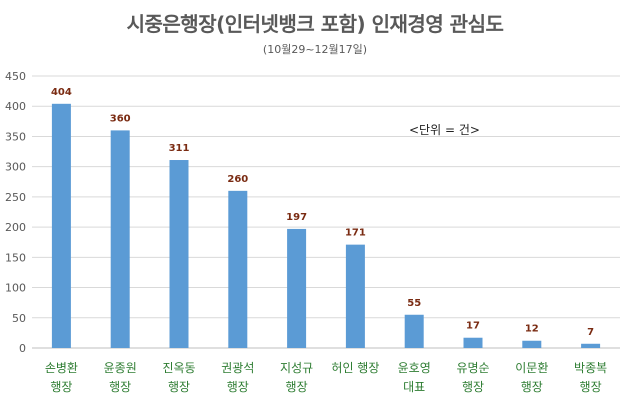 The height and width of the screenshot is (402, 630). Describe the element at coordinates (237, 368) in the screenshot. I see `x-category-label: 권광석` at that location.